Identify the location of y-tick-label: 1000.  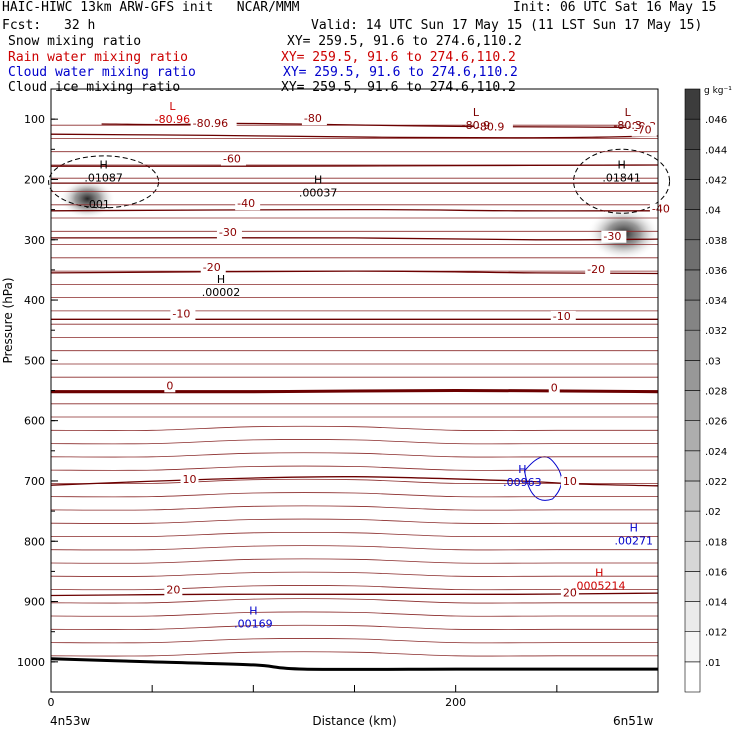
(31, 662).